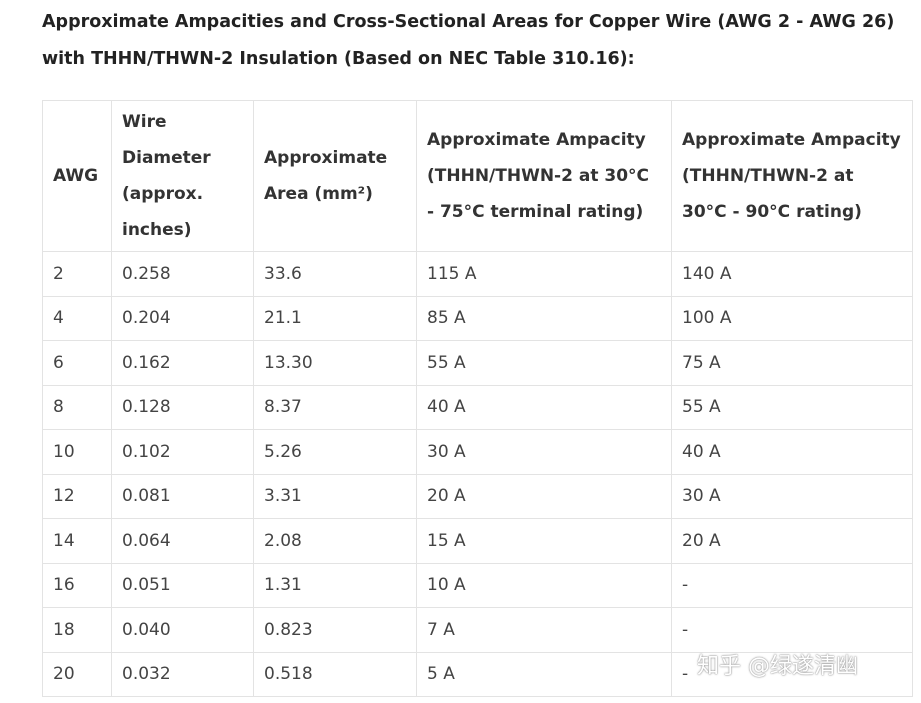 This screenshot has width=921, height=703. What do you see at coordinates (77, 630) in the screenshot?
I see `table-cell: 18` at bounding box center [77, 630].